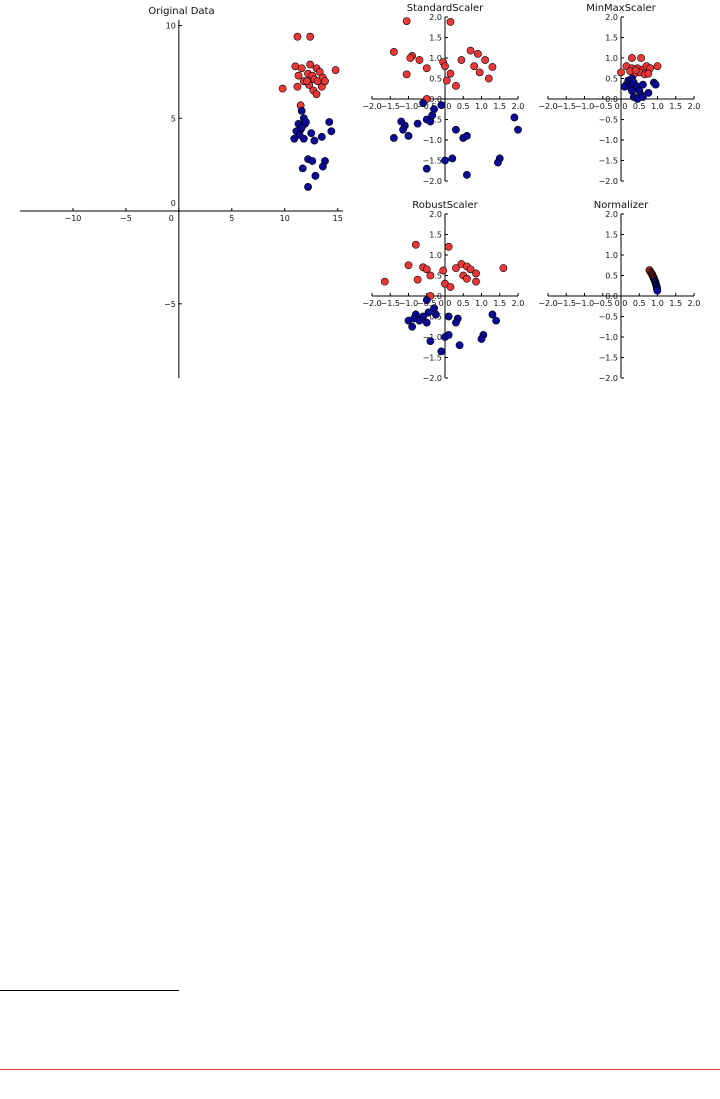  I want to click on y-tick-label: 0, so click(173, 203).